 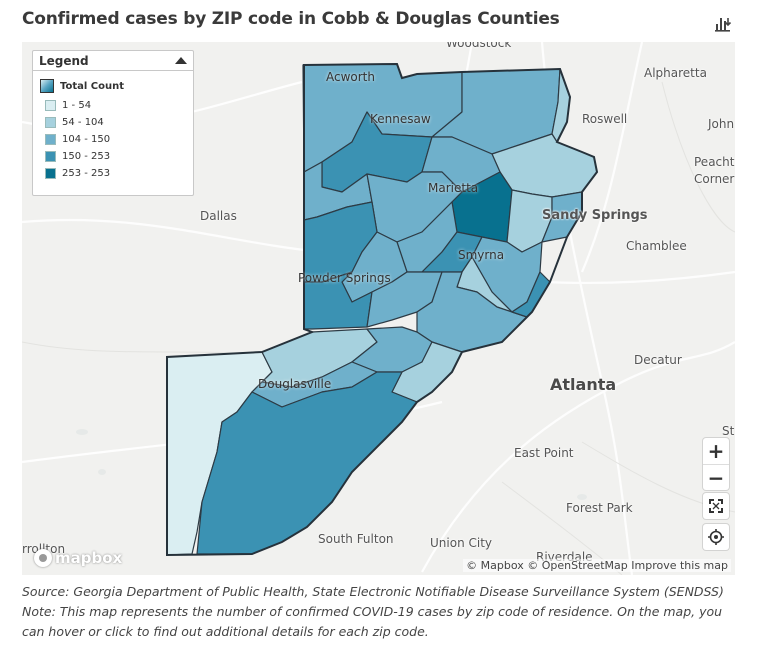 What do you see at coordinates (113, 173) in the screenshot?
I see `legend-item: 253 - 253` at bounding box center [113, 173].